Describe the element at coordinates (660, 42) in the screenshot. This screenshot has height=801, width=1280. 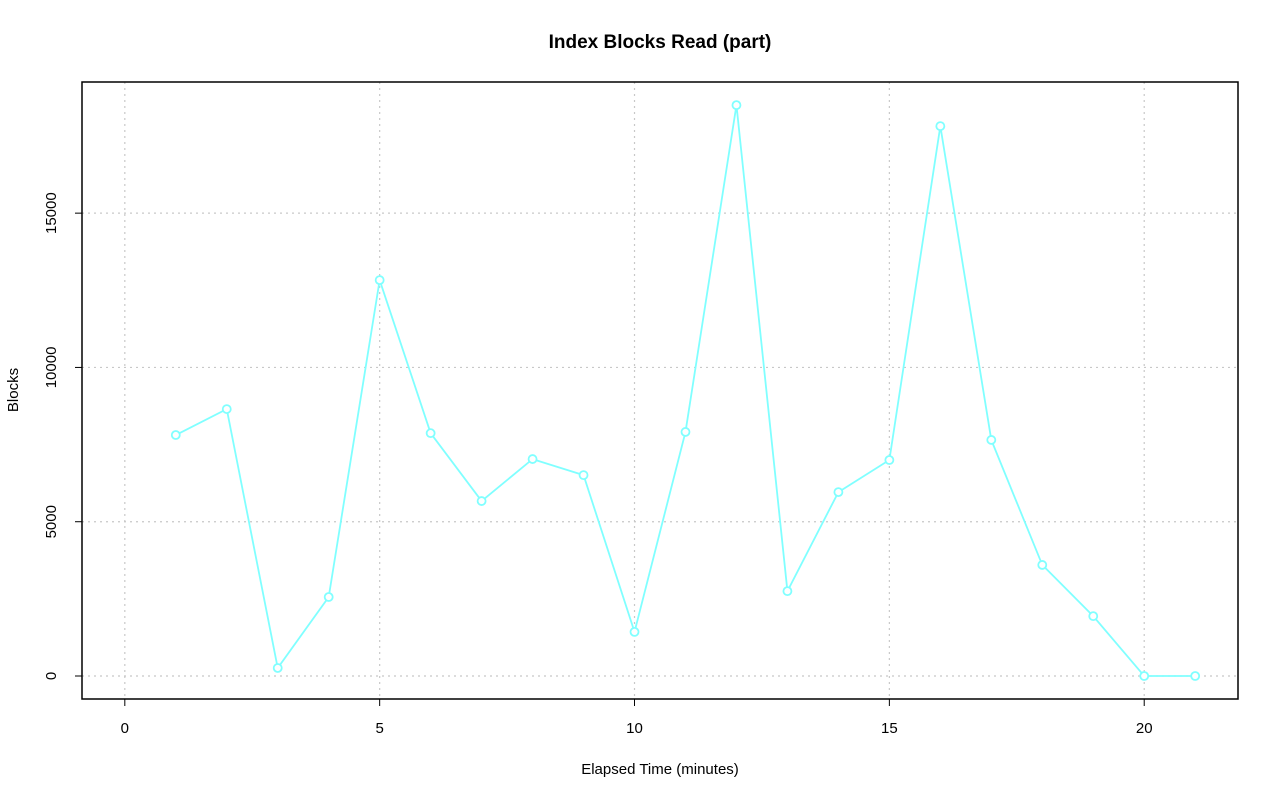
I see `chart-title: Index Blocks Read (part)` at that location.